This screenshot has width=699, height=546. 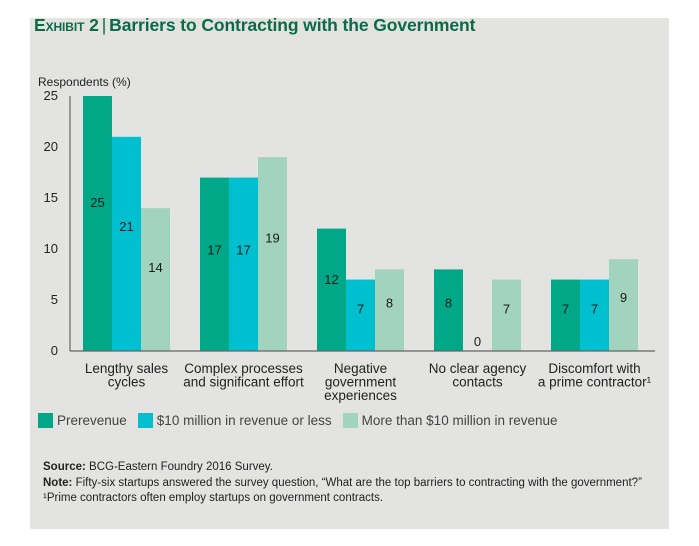 I want to click on legend-item: $10 million in revenue or less, so click(x=234, y=420).